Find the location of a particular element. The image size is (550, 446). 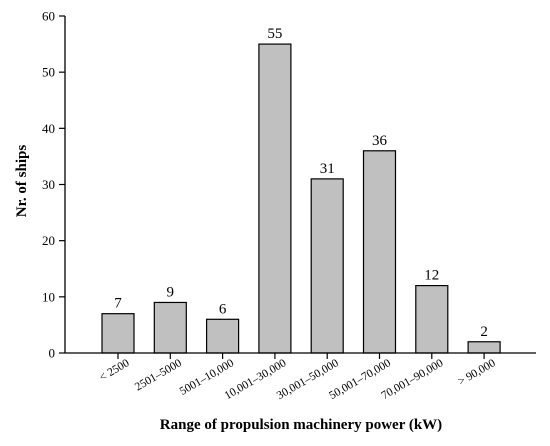

y-tick-label: 30 is located at coordinates (48, 184).